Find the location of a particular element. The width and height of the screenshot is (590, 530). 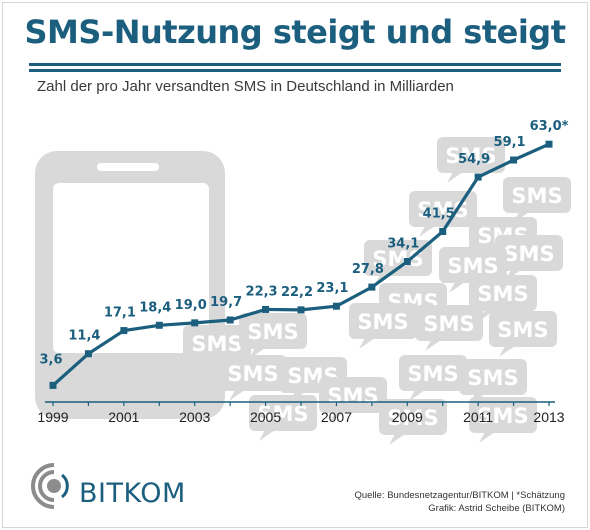

data-label: 3,6 is located at coordinates (50, 359).